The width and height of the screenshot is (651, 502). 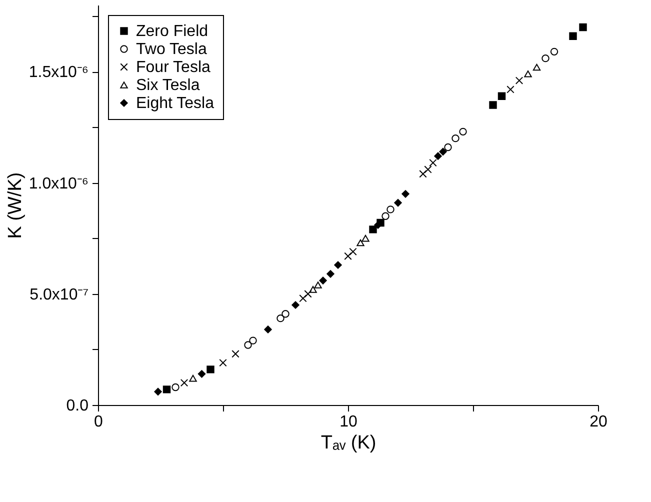 What do you see at coordinates (168, 85) in the screenshot?
I see `legend-label: Six Tesla` at bounding box center [168, 85].